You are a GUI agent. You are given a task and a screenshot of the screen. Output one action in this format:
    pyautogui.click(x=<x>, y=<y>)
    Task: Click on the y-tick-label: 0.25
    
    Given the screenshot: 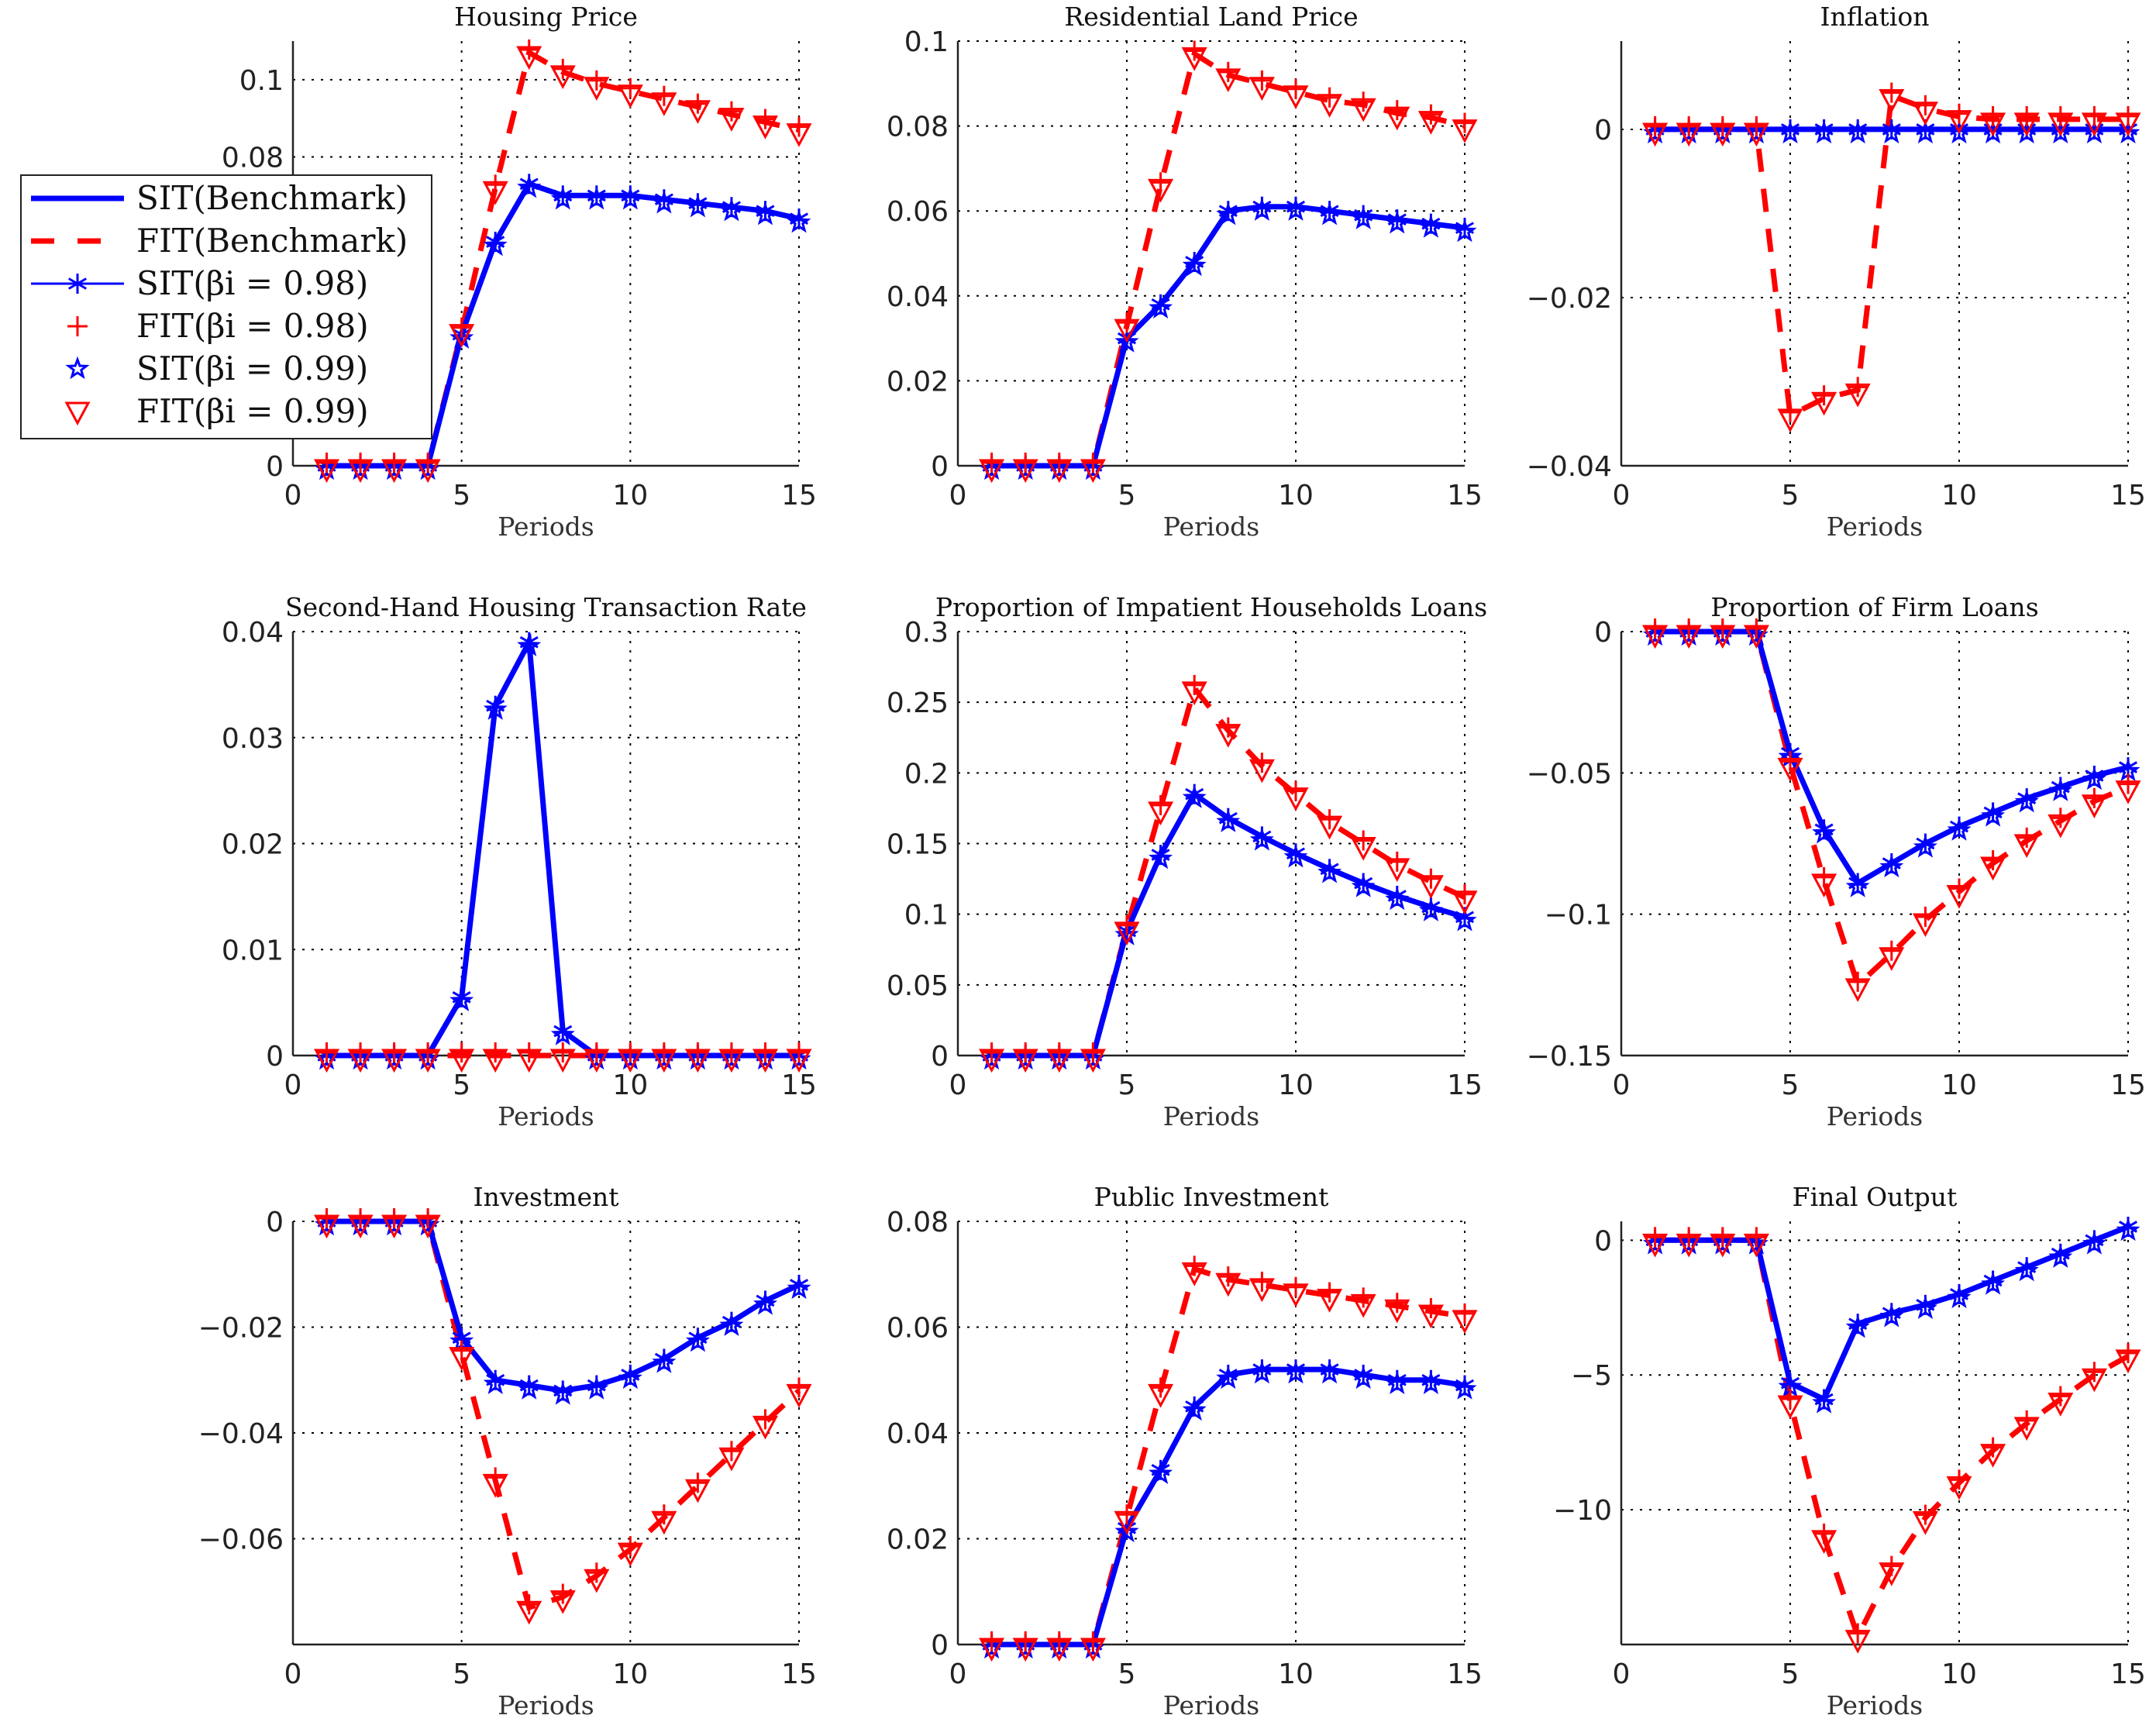 What is the action you would take?
    pyautogui.click(x=918, y=703)
    